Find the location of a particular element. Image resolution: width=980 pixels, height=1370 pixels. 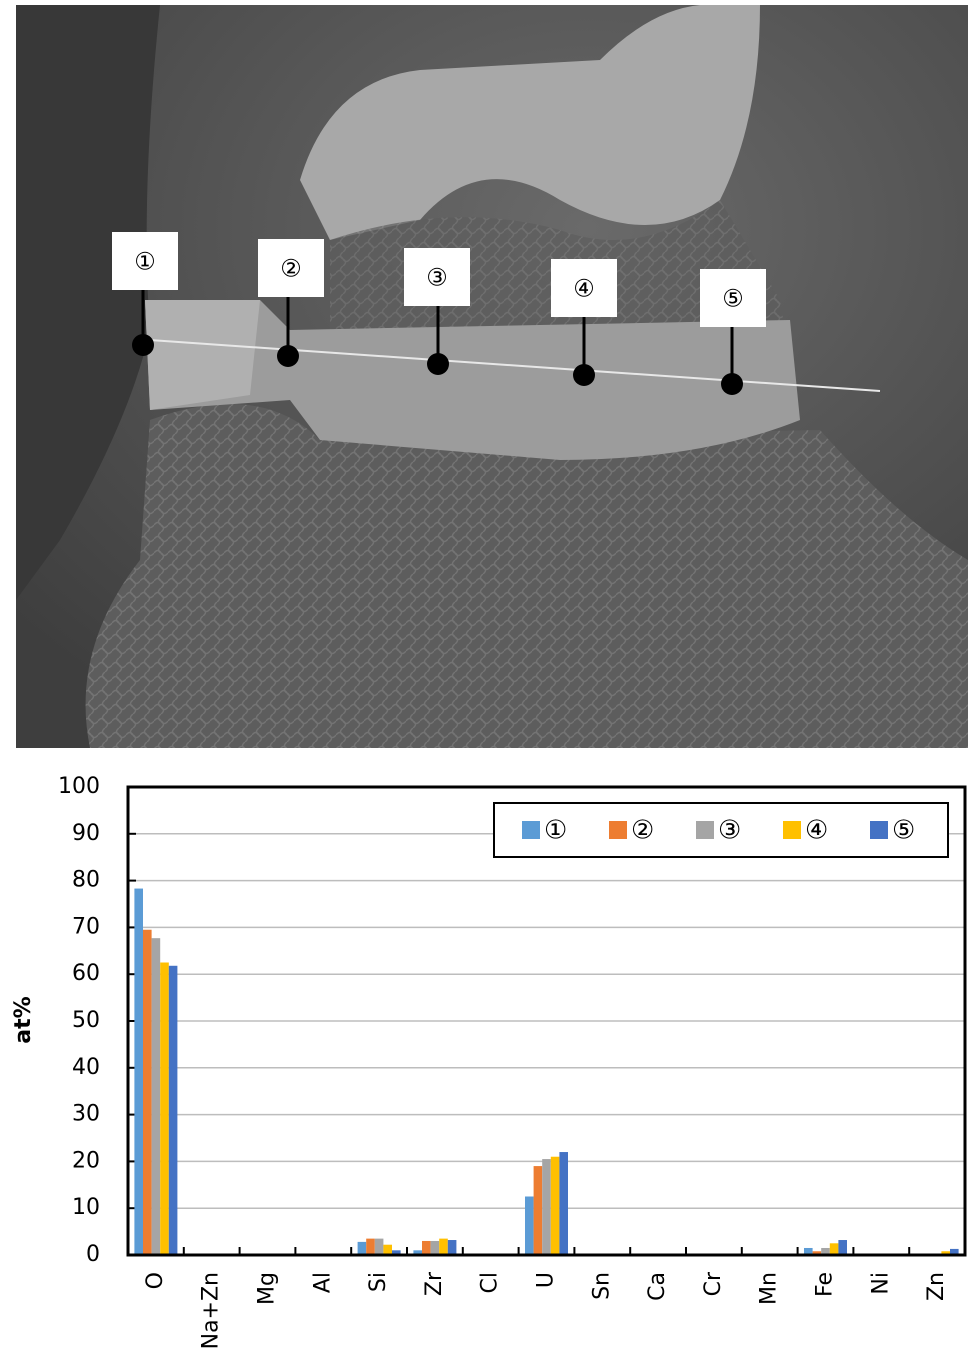

y-tick-label: 100 is located at coordinates (79, 786).